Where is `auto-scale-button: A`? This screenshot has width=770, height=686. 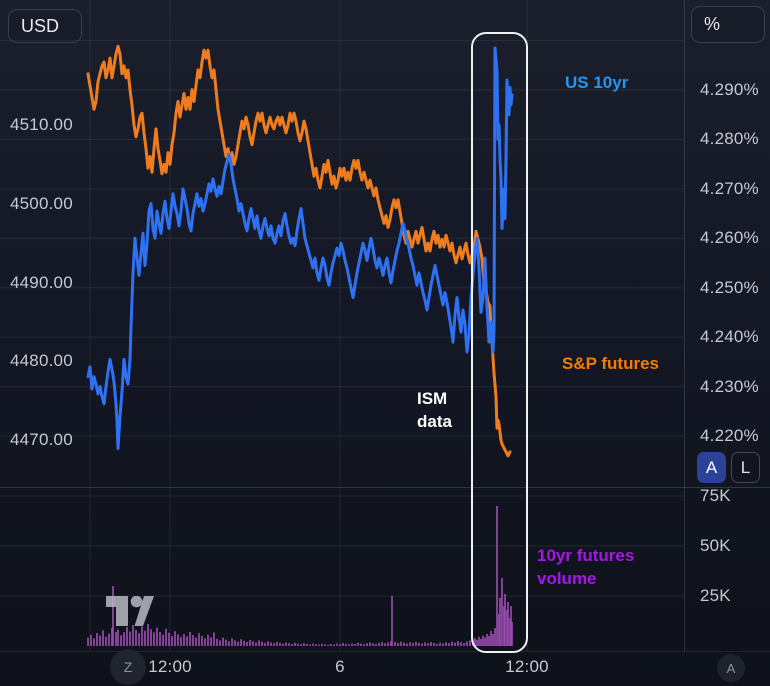
auto-scale-button: A is located at coordinates (711, 467).